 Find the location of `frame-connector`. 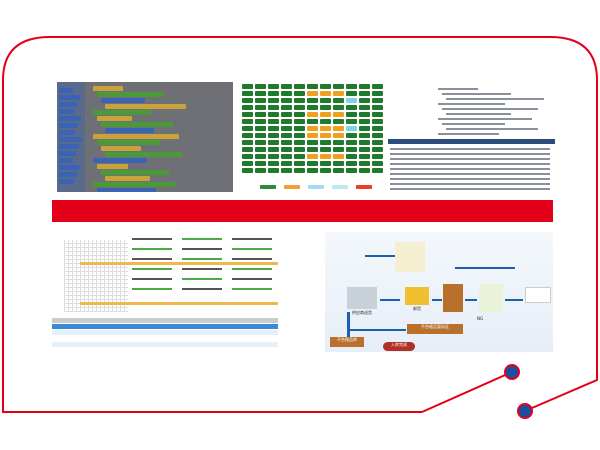

frame-connector is located at coordinates (467, 392).